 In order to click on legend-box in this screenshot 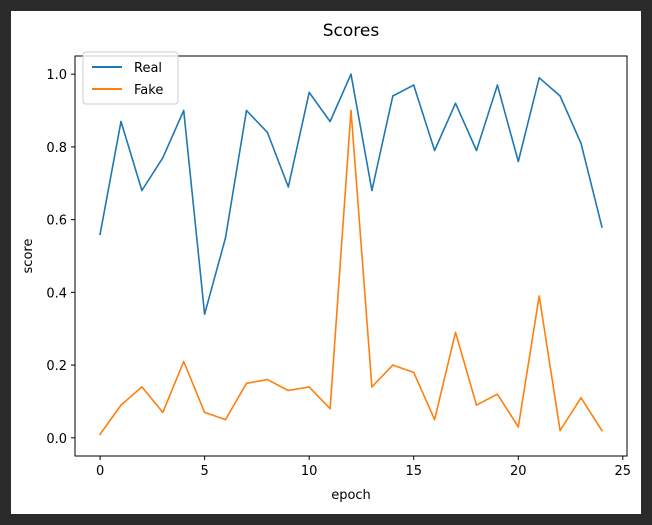, I will do `click(130, 78)`.